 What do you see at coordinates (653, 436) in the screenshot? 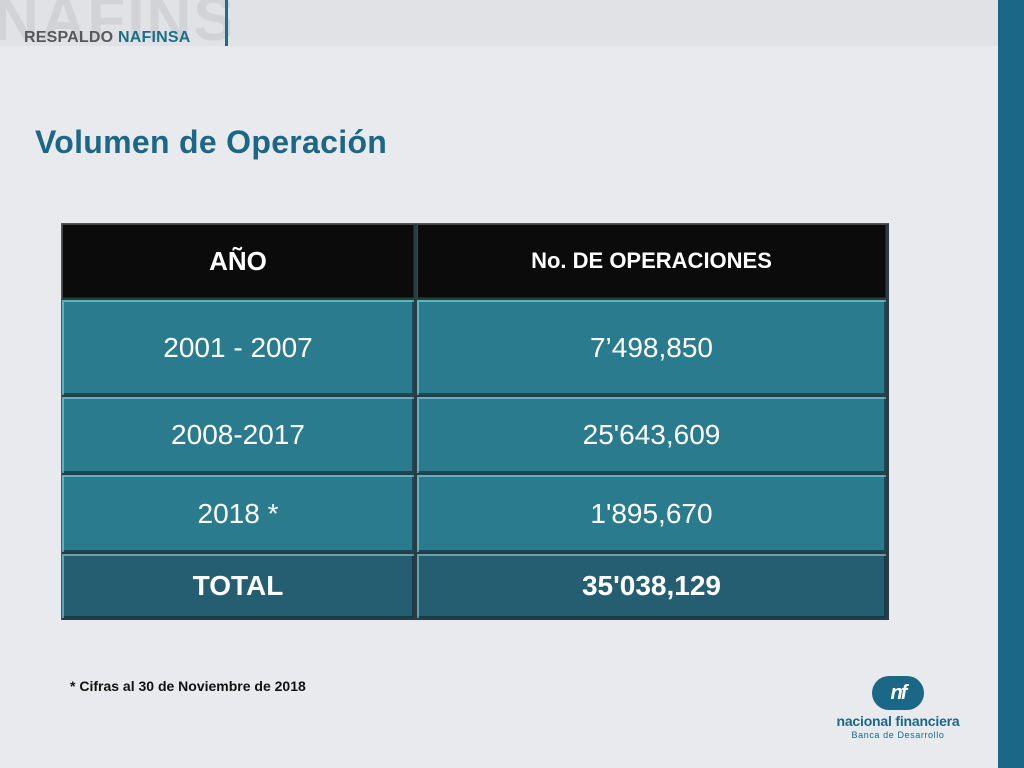
I see `operations-cell: 25'643,609` at bounding box center [653, 436].